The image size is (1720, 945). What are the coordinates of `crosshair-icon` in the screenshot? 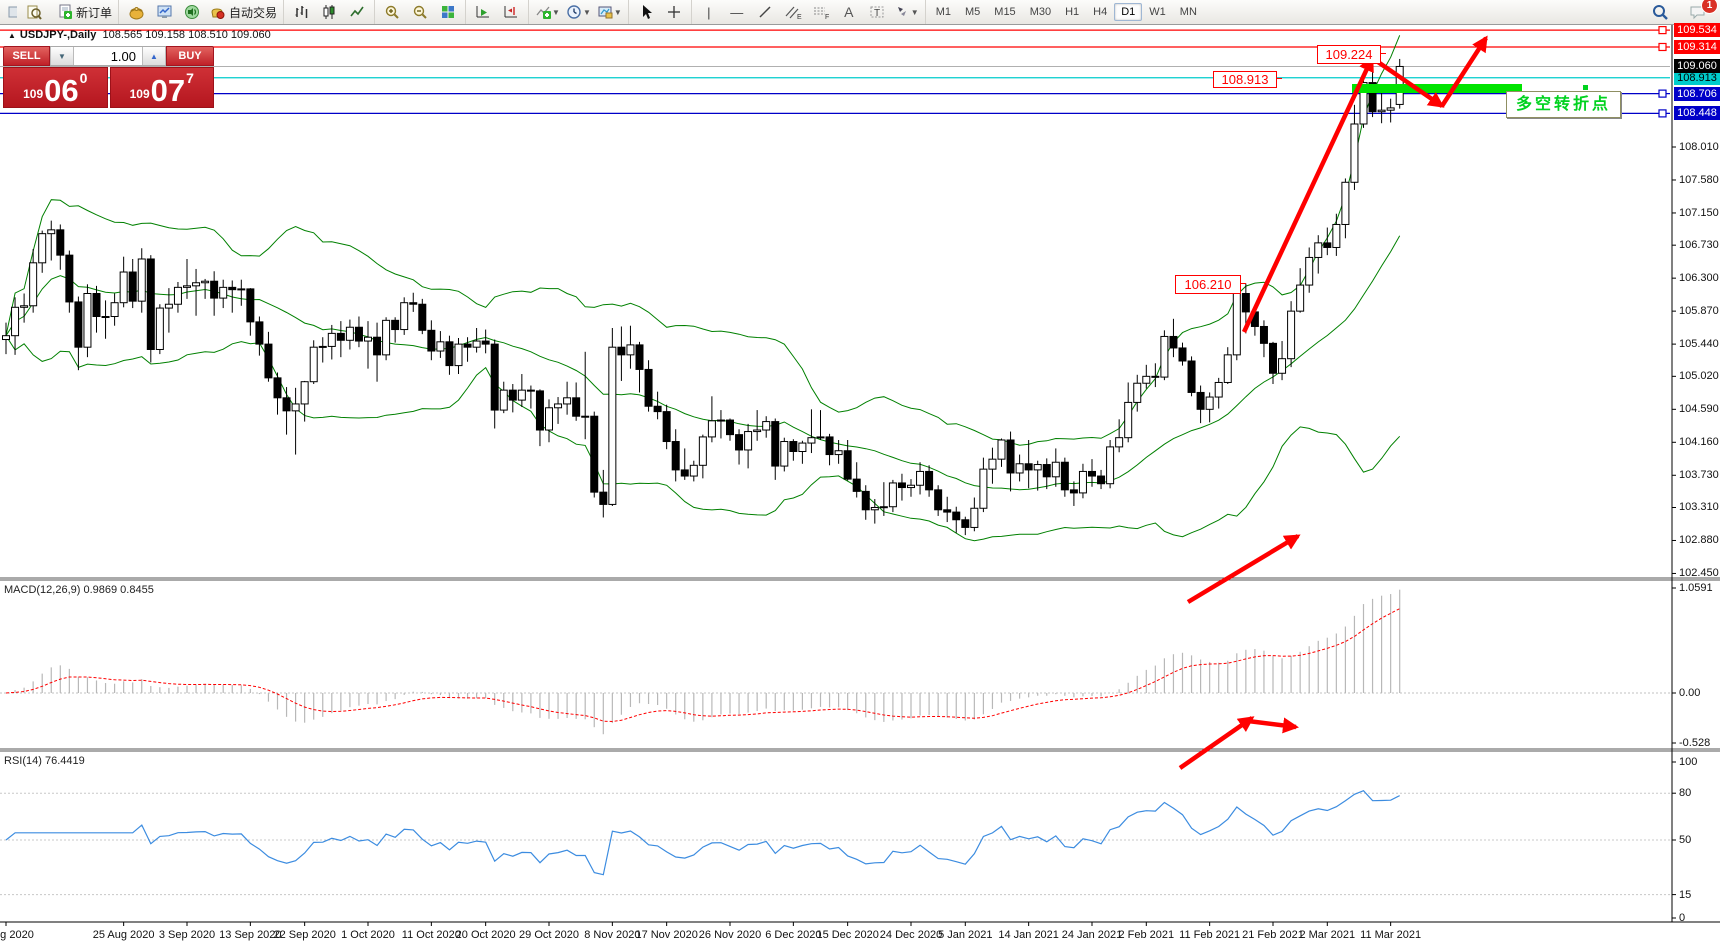 It's located at (673, 12).